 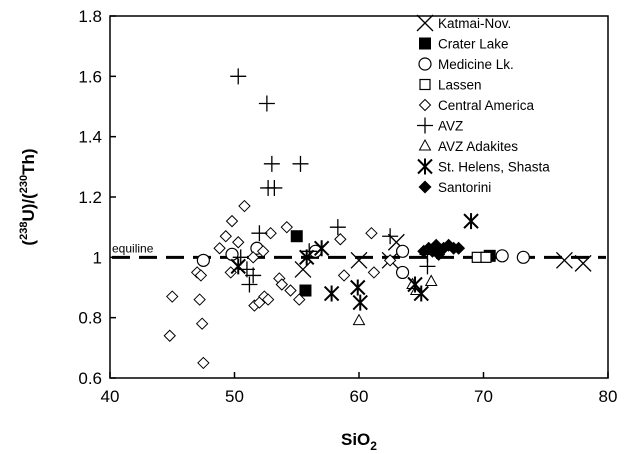 I want to click on legend-marker-avz, so click(x=425, y=125).